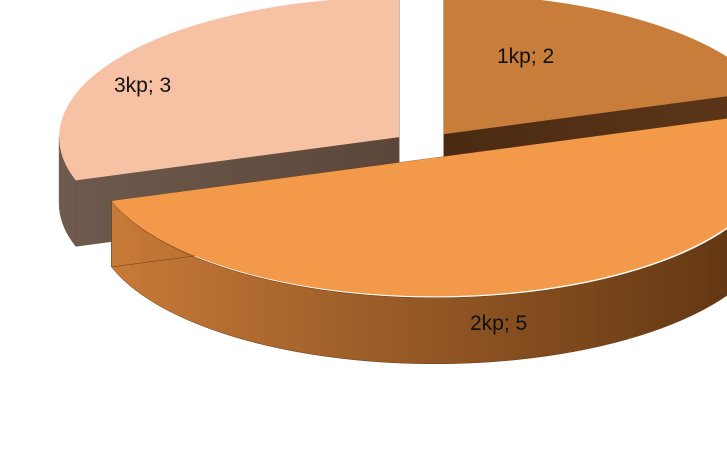 The height and width of the screenshot is (454, 727). Describe the element at coordinates (585, 67) in the screenshot. I see `pie-slice-1kp-top` at that location.